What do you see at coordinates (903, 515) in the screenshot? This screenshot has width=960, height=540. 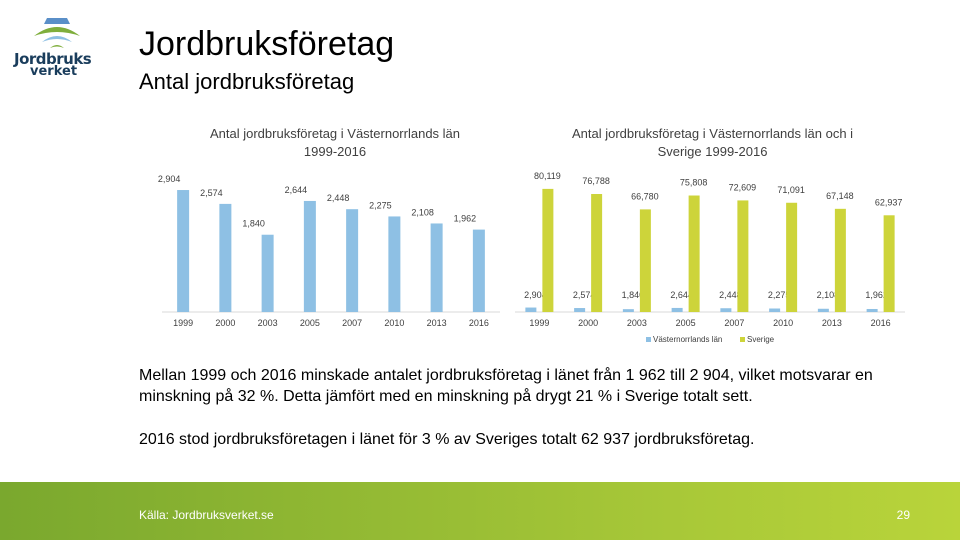 I see `page-number: 29` at bounding box center [903, 515].